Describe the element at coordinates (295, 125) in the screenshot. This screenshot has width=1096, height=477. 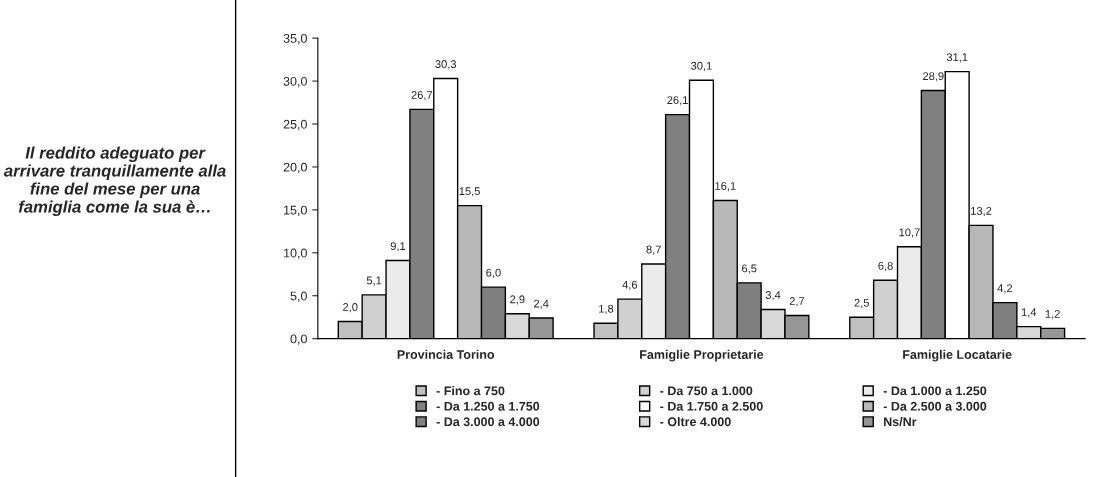
I see `y-tick-label: 25,0` at that location.